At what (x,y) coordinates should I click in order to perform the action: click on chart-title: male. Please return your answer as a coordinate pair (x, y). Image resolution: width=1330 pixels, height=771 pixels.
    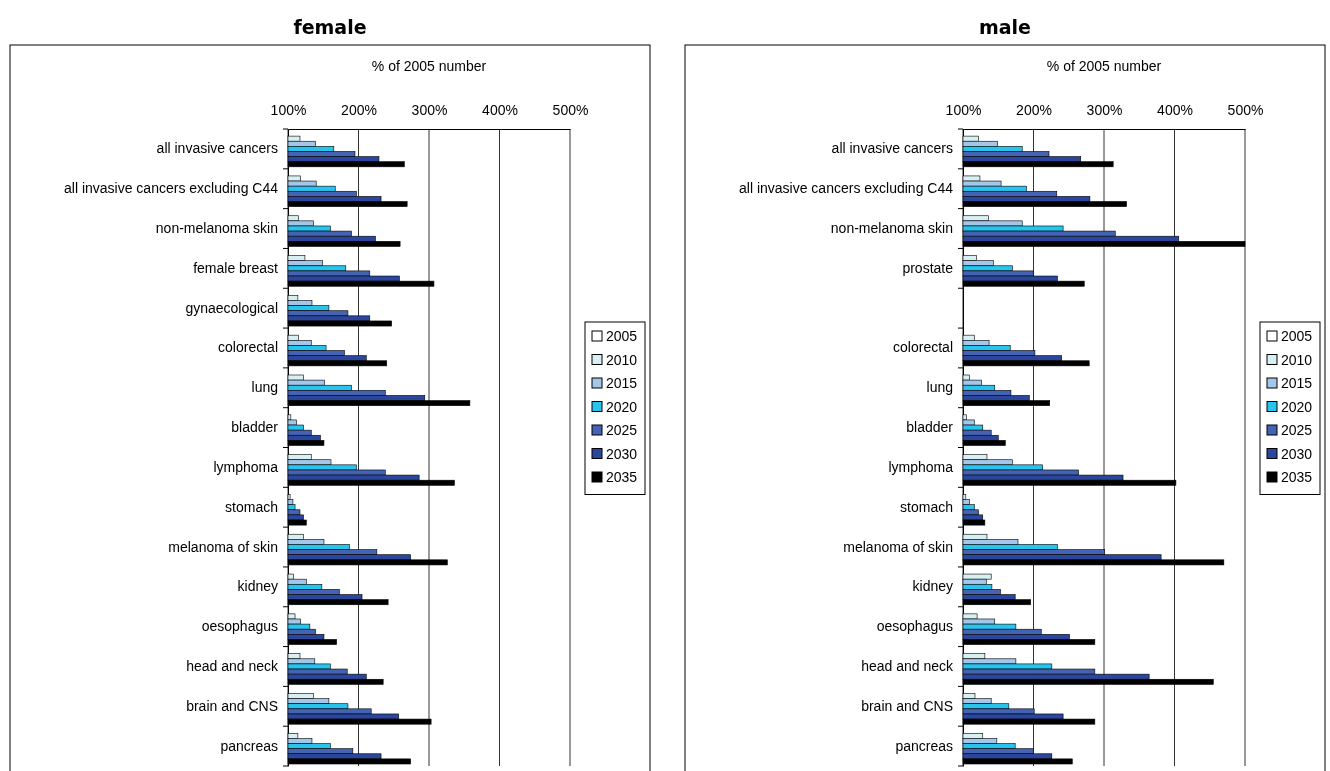
    Looking at the image, I should click on (1005, 27).